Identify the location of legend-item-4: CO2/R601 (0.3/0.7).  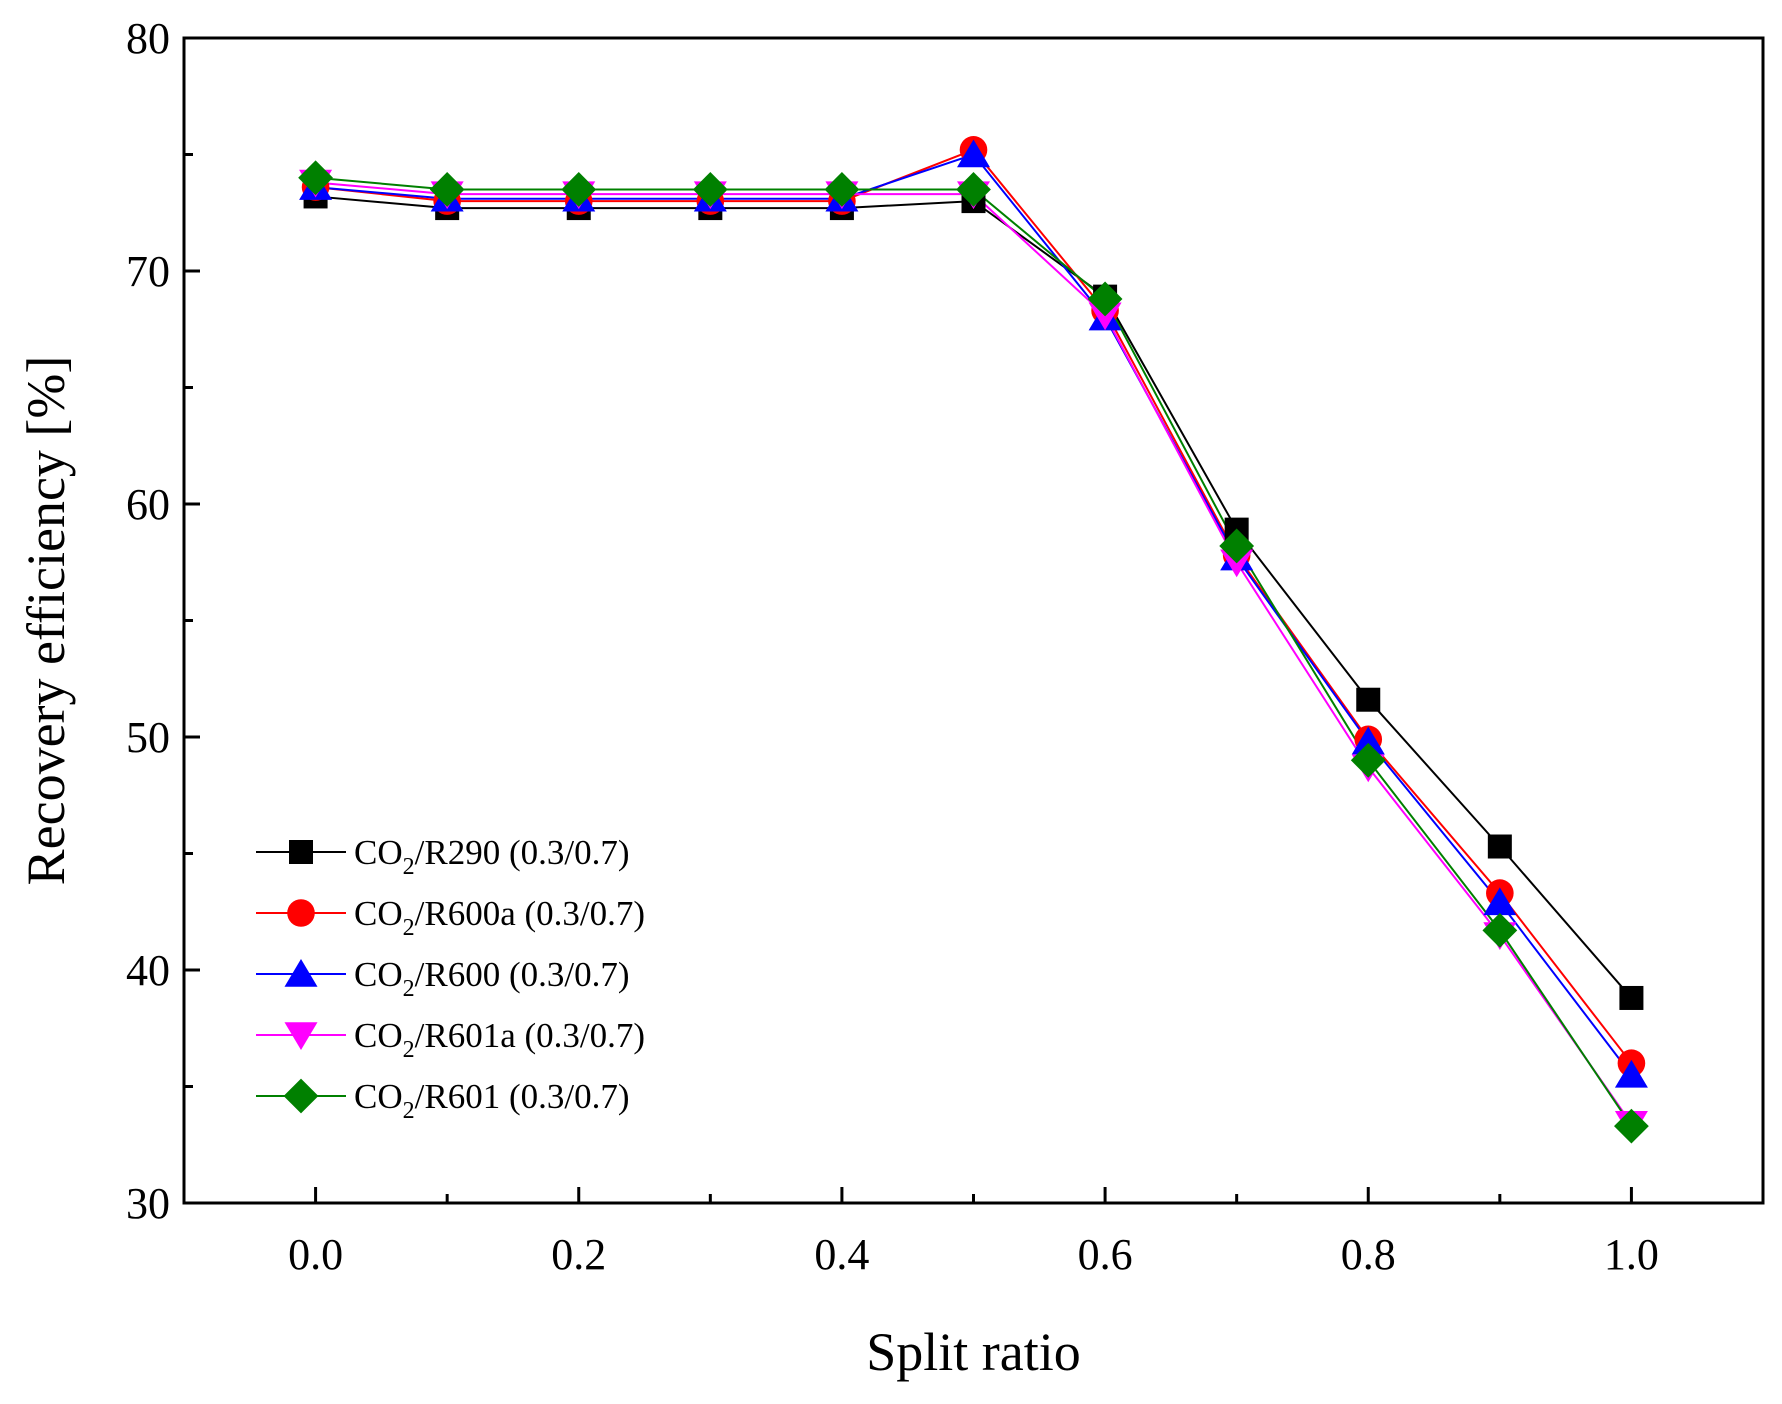
(442, 1100).